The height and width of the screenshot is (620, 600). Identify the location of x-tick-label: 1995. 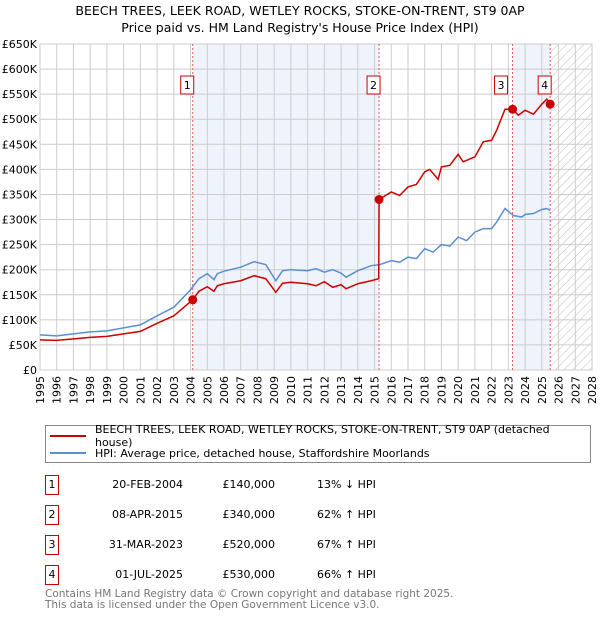
(40, 390).